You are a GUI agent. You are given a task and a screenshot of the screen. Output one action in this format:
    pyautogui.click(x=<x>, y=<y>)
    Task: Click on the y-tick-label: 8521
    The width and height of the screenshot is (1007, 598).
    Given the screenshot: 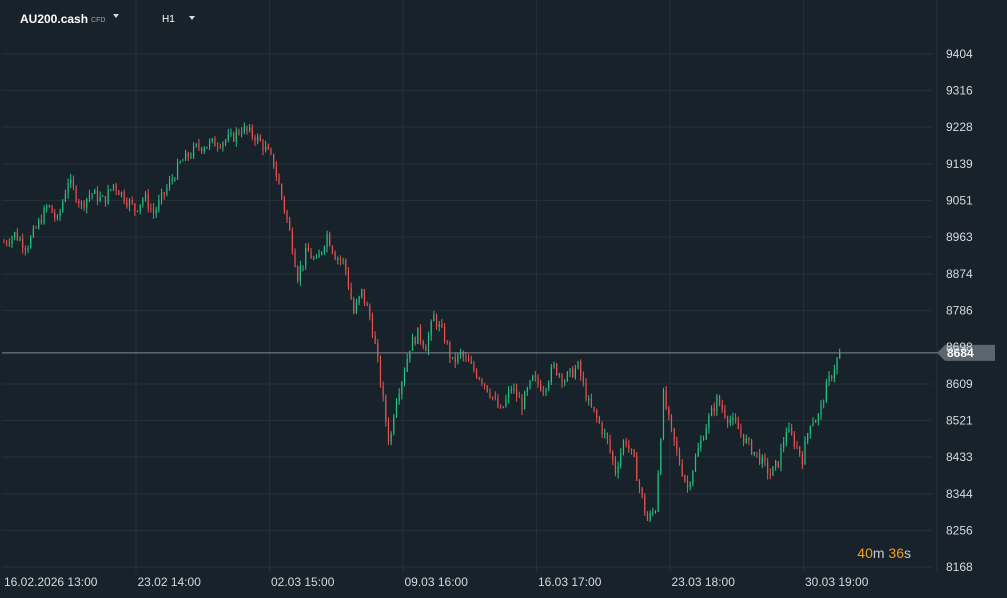 What is the action you would take?
    pyautogui.click(x=959, y=420)
    